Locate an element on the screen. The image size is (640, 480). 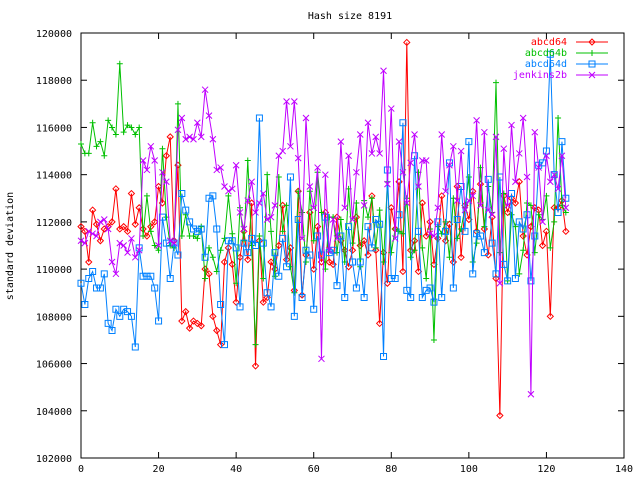
x-tick-label: 140 is located at coordinates (624, 469).